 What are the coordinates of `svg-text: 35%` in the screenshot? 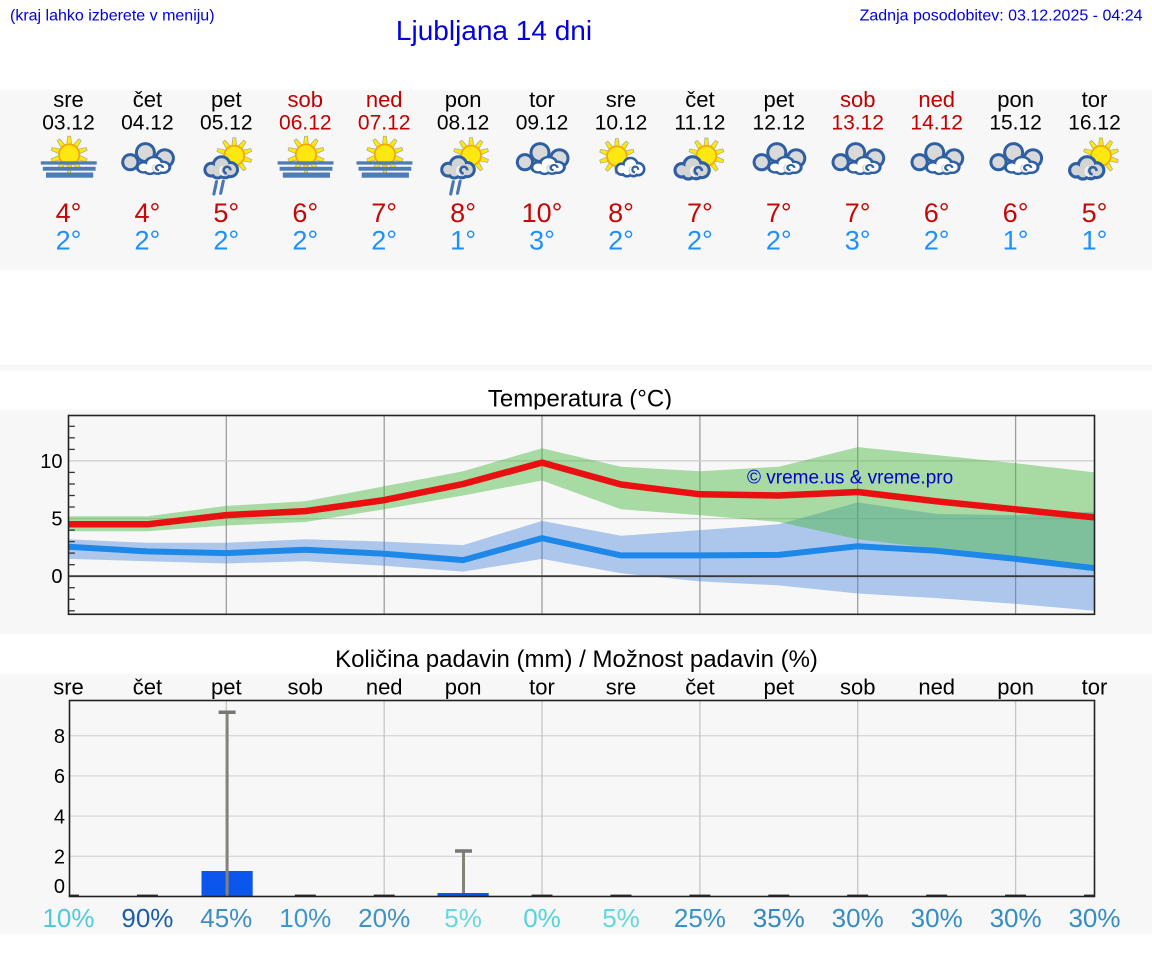 It's located at (779, 918).